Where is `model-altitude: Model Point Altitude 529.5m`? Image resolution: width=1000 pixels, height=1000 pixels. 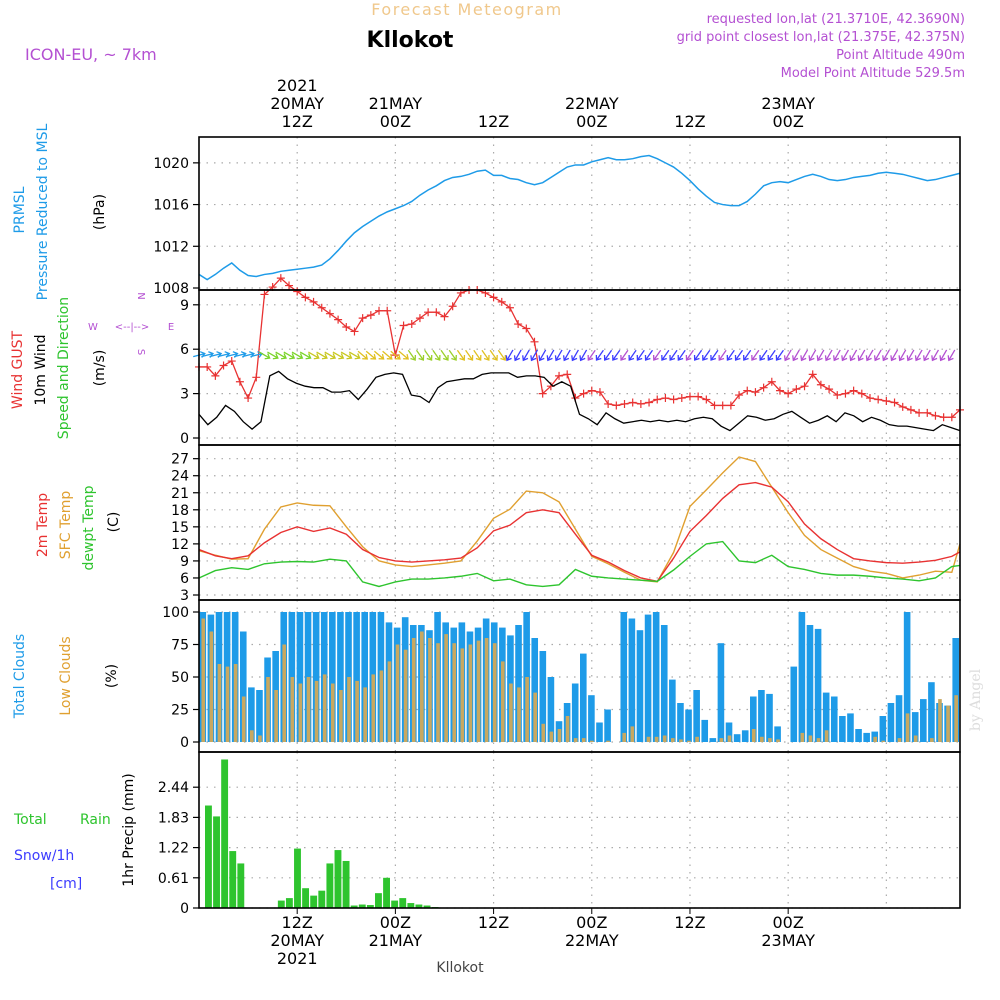 model-altitude: Model Point Altitude 529.5m is located at coordinates (873, 73).